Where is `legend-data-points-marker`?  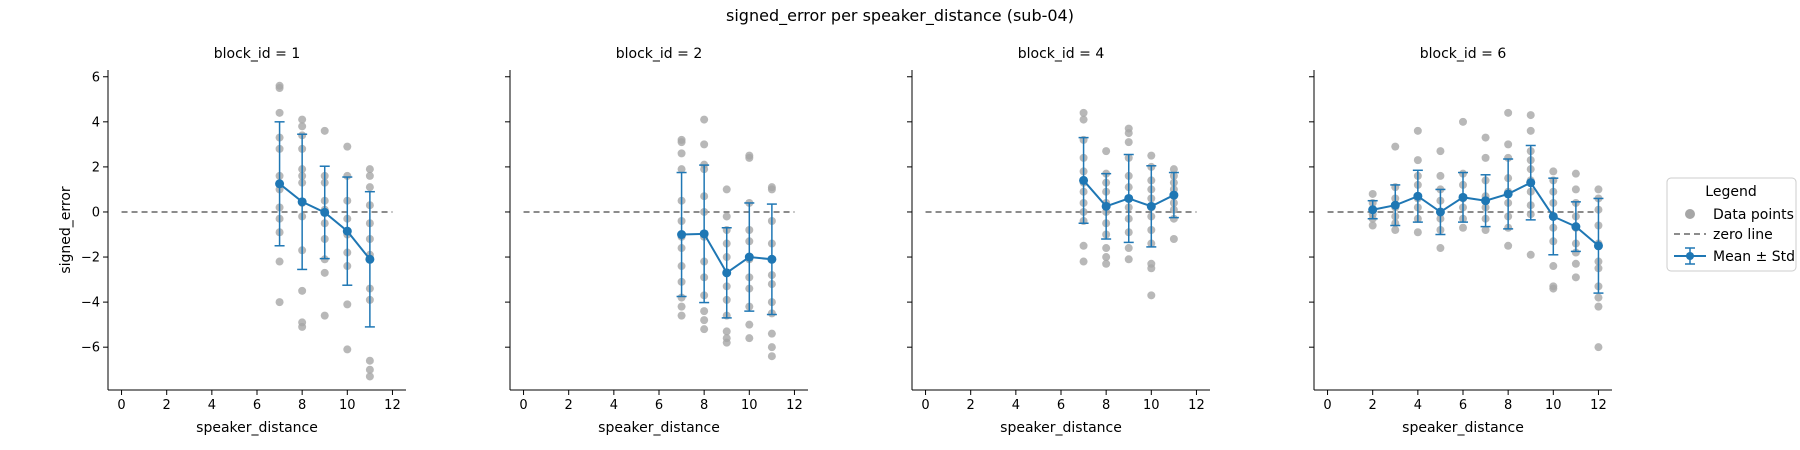 legend-data-points-marker is located at coordinates (1690, 214).